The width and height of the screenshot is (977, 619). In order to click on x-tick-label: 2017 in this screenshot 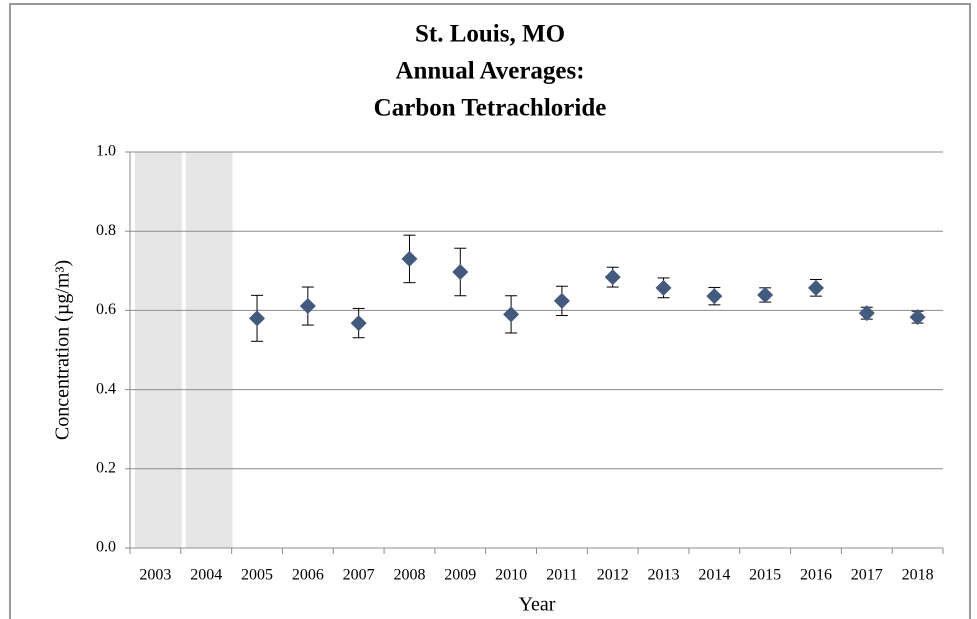, I will do `click(867, 575)`.